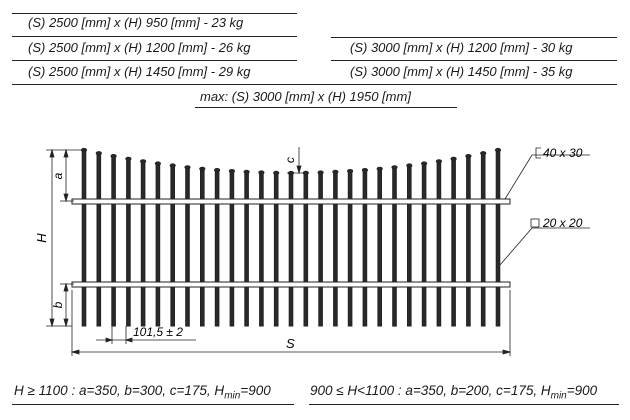 This screenshot has height=420, width=630. What do you see at coordinates (158, 332) in the screenshot?
I see `spacing-label: 101,5 ± 2` at bounding box center [158, 332].